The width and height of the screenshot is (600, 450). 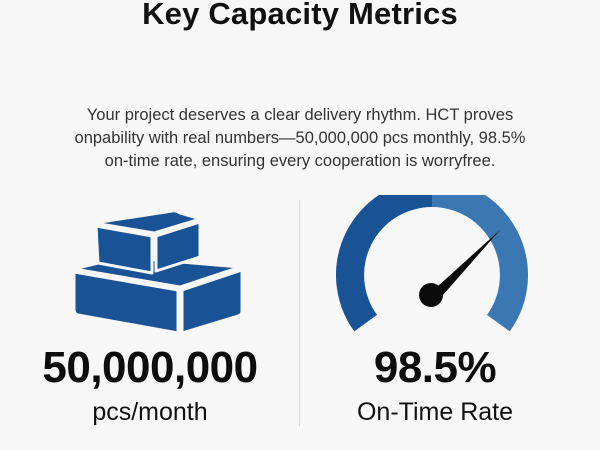 I want to click on monthly-capacity-label: pcs/month, so click(x=150, y=412).